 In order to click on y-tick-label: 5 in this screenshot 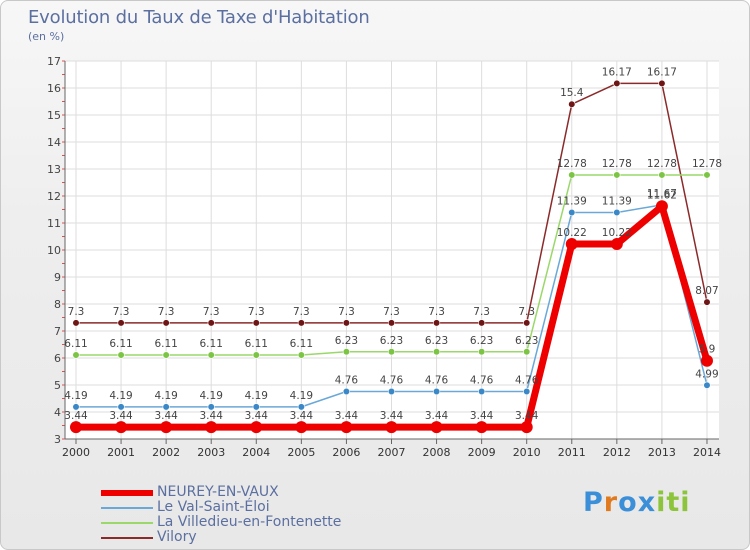, I will do `click(57, 385)`.